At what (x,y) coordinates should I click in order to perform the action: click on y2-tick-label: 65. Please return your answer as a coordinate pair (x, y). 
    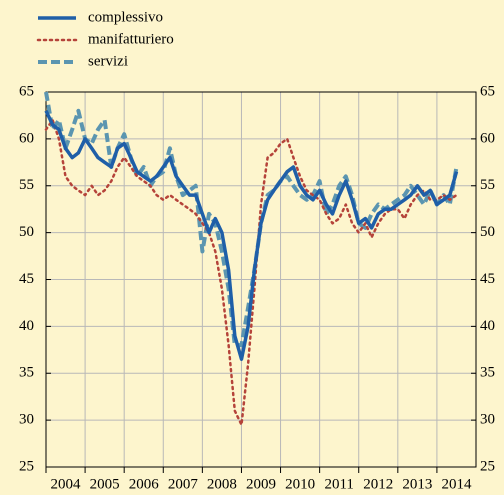
    Looking at the image, I should click on (487, 91).